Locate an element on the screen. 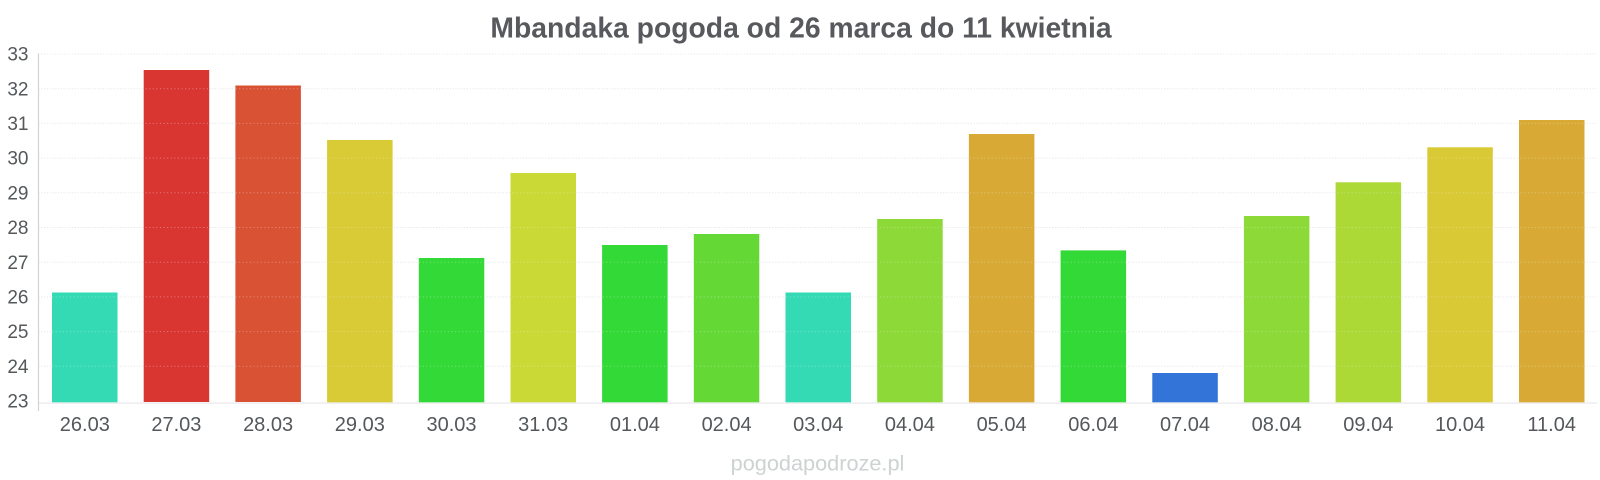  svg-text: 23 is located at coordinates (17, 402).